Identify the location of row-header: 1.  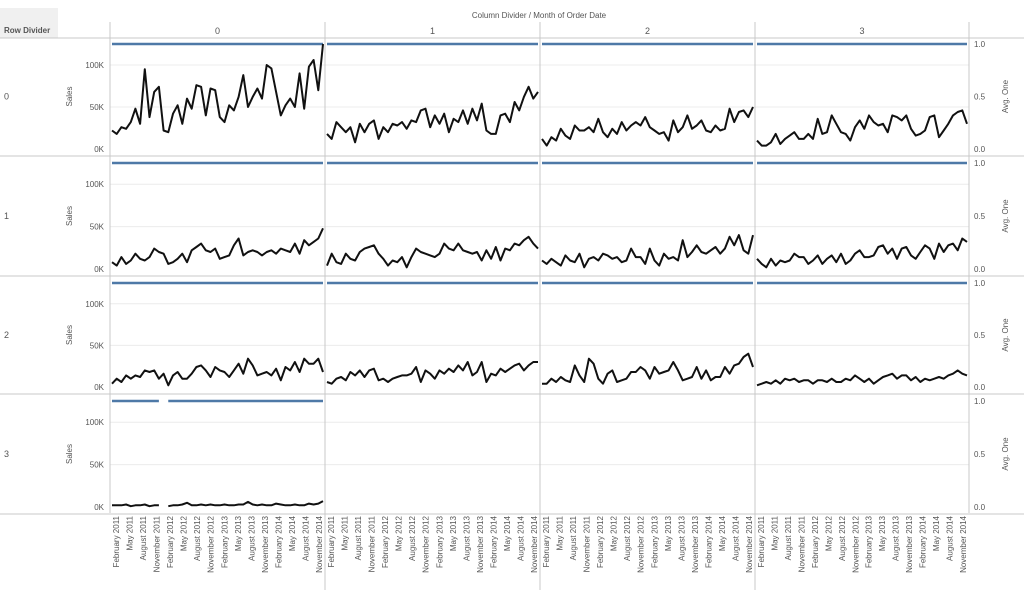
(6, 216).